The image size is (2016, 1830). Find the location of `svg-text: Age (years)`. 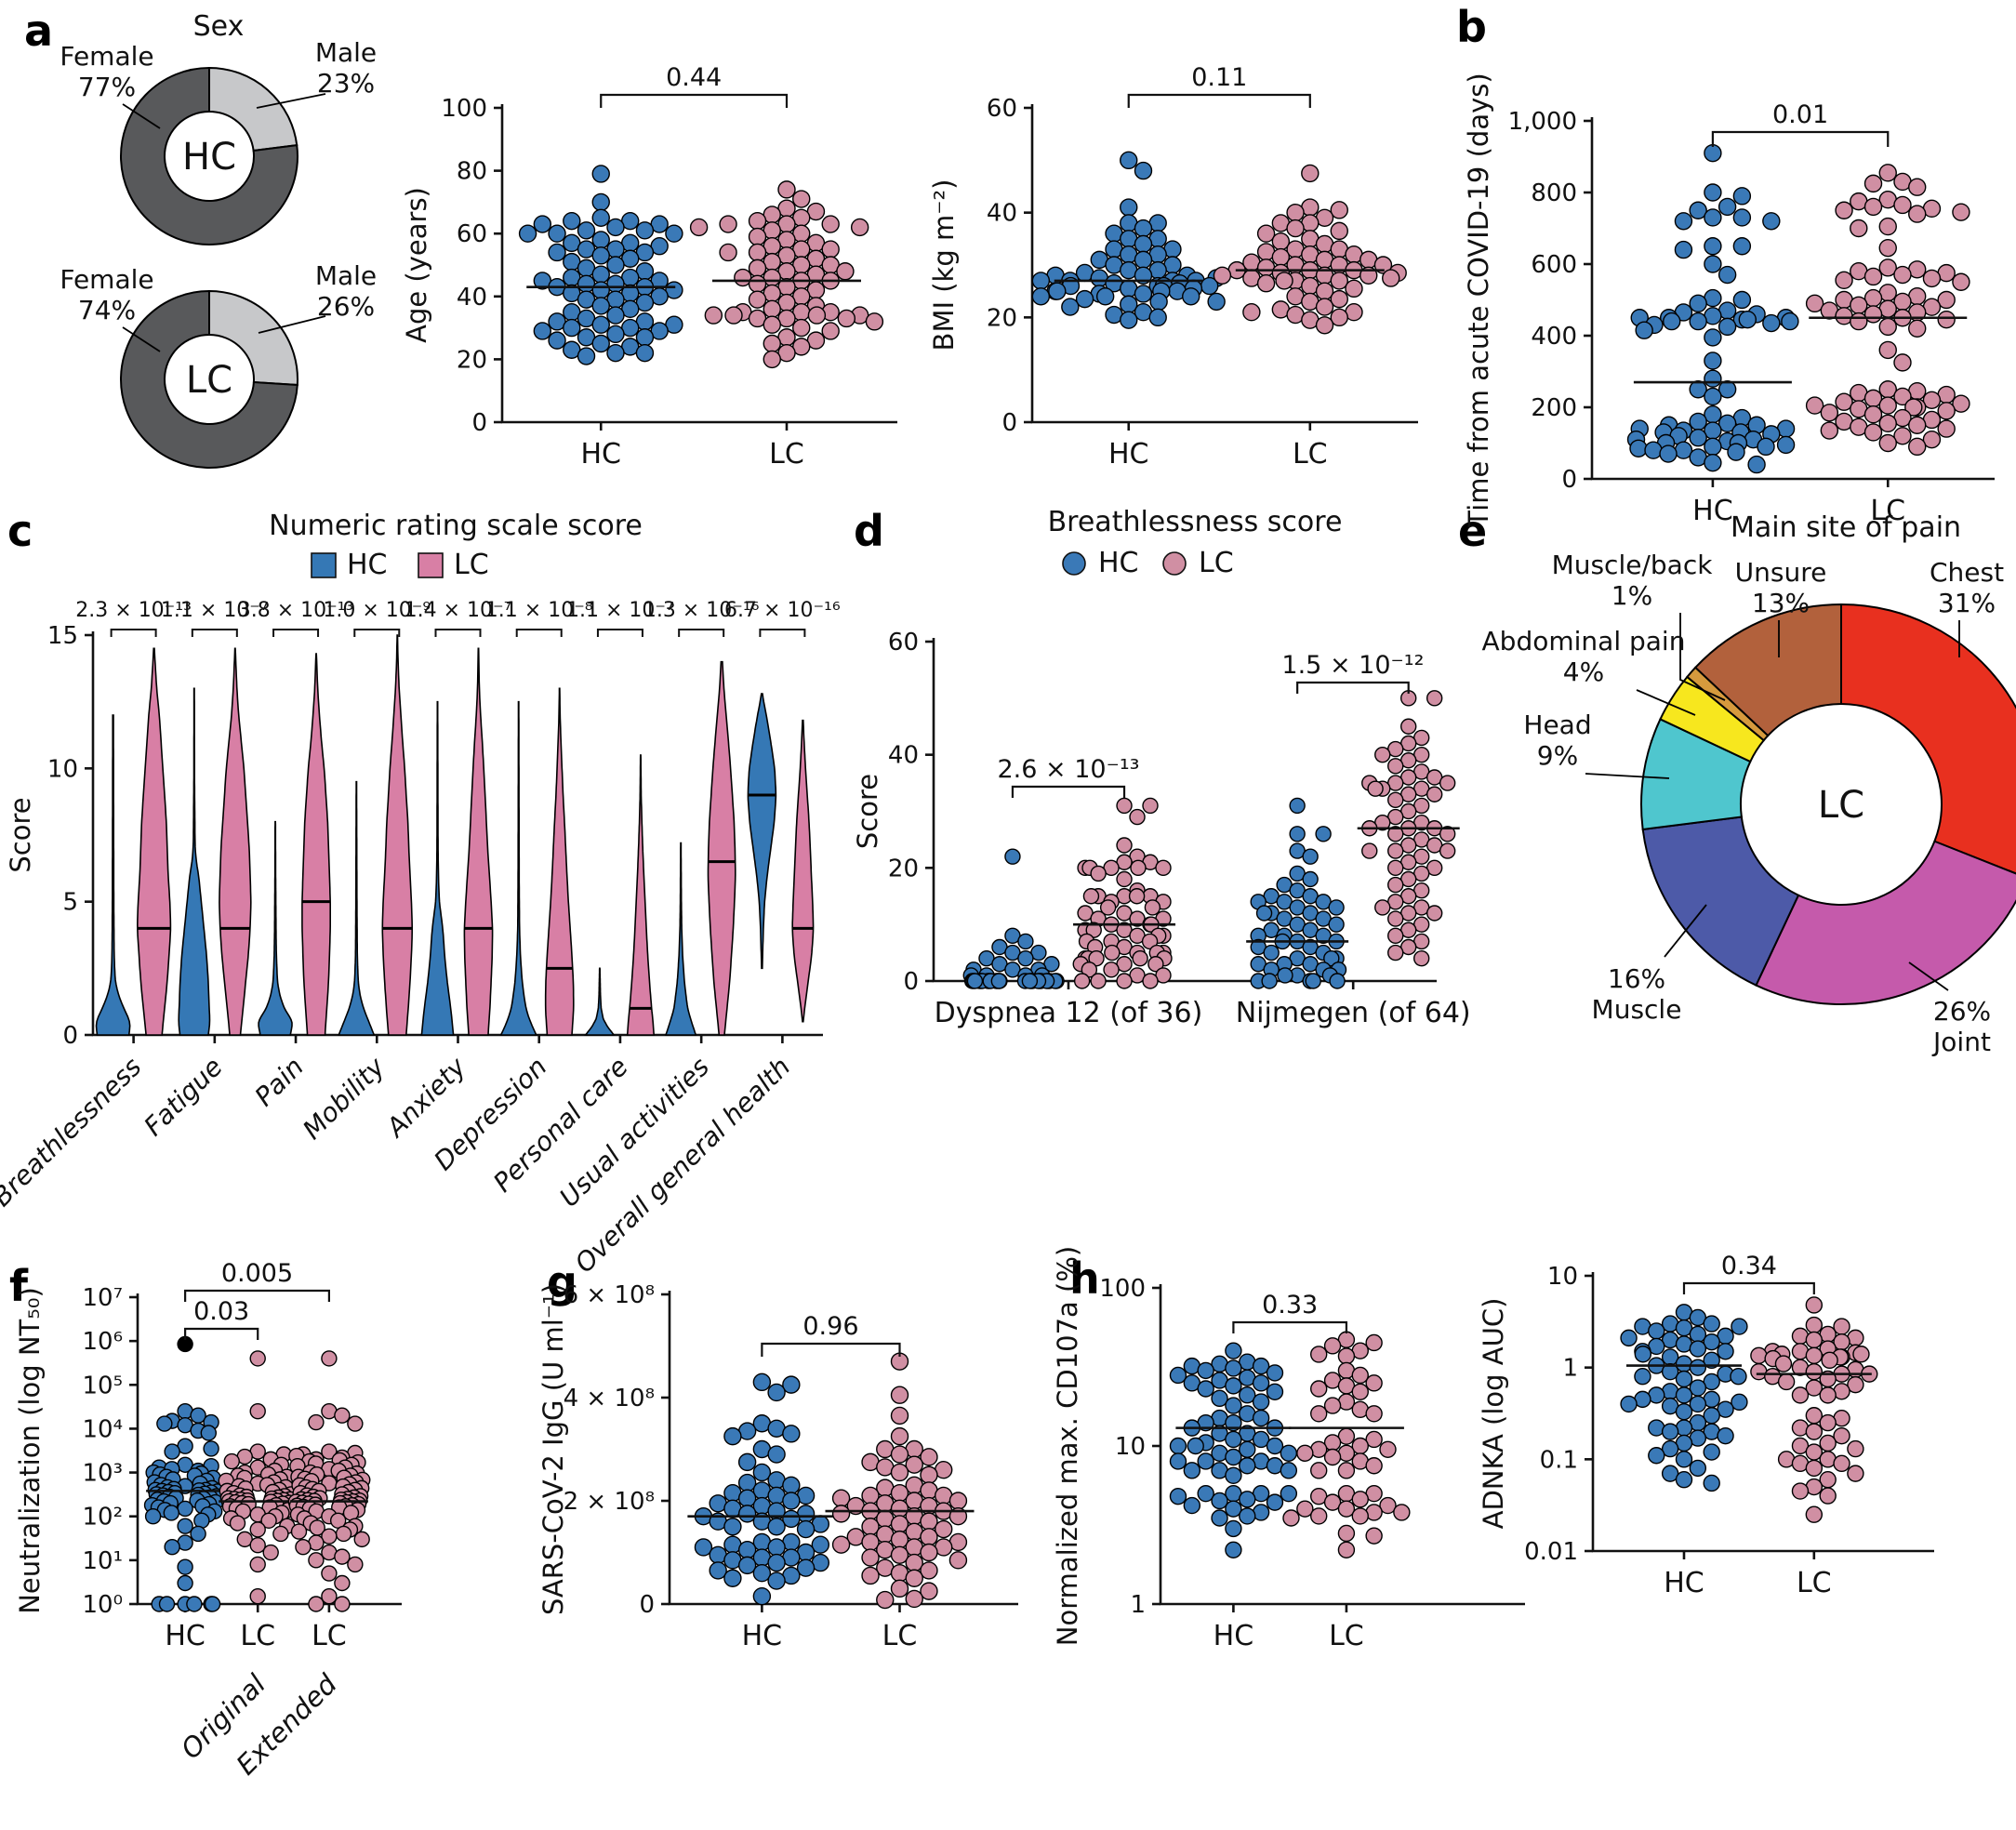

svg-text: Age (years) is located at coordinates (416, 265).